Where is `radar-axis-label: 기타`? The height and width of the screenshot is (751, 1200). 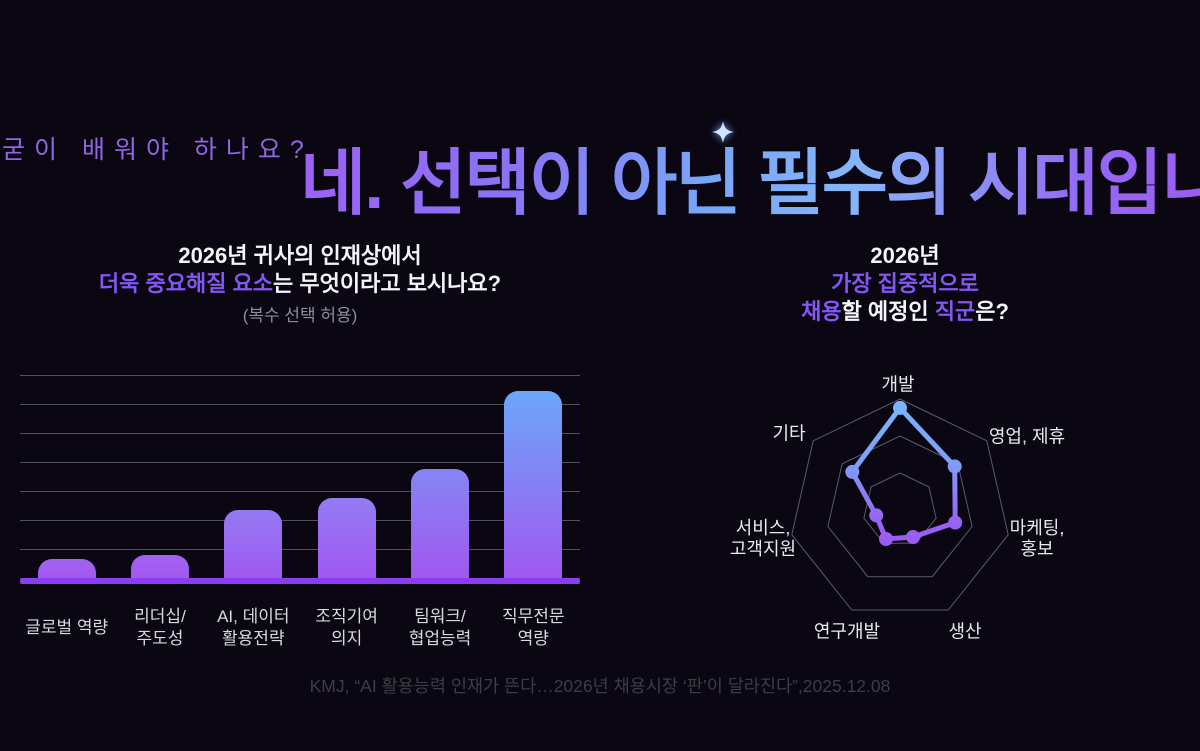
radar-axis-label: 기타 is located at coordinates (789, 433).